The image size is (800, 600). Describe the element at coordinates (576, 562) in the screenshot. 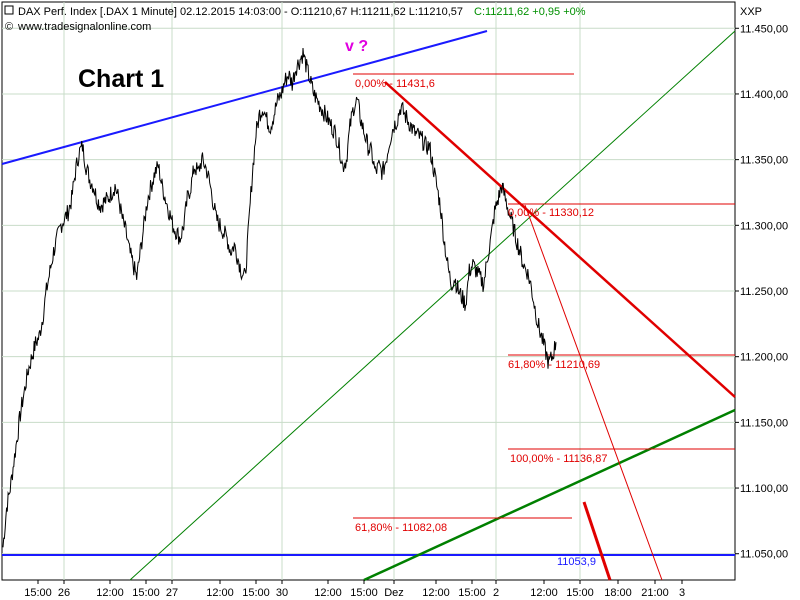

I see `support-level-label: 11053,9` at that location.